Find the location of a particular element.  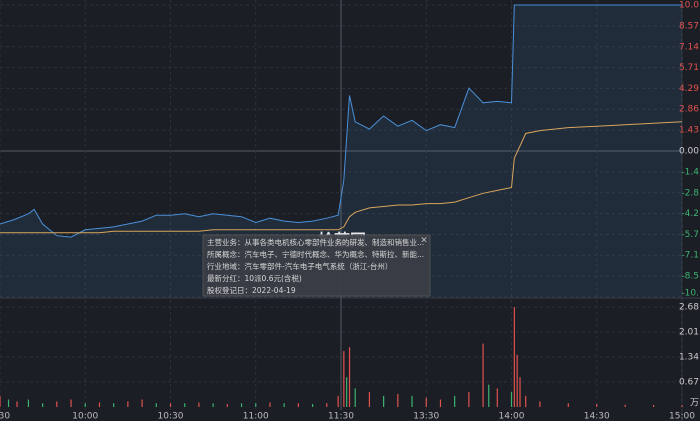

close-button: × is located at coordinates (424, 241).